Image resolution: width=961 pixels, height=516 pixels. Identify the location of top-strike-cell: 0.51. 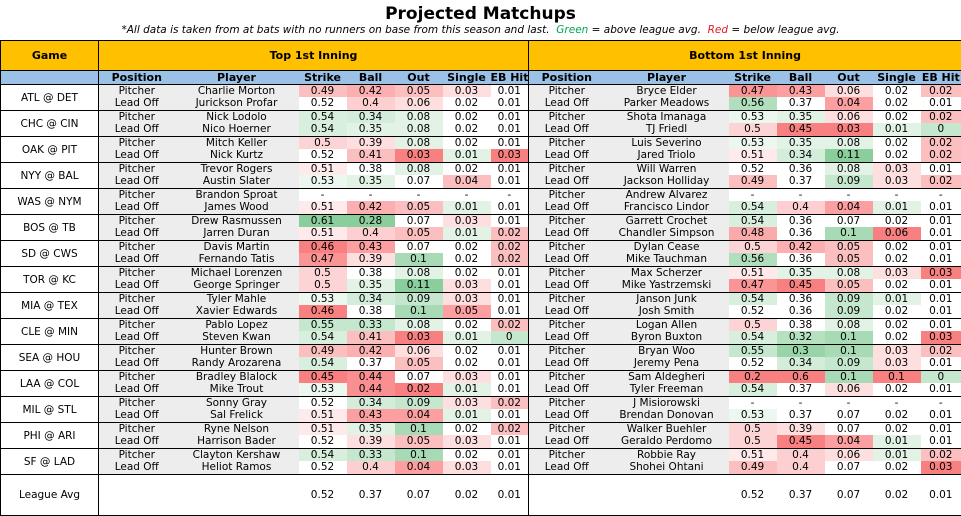
(322, 428).